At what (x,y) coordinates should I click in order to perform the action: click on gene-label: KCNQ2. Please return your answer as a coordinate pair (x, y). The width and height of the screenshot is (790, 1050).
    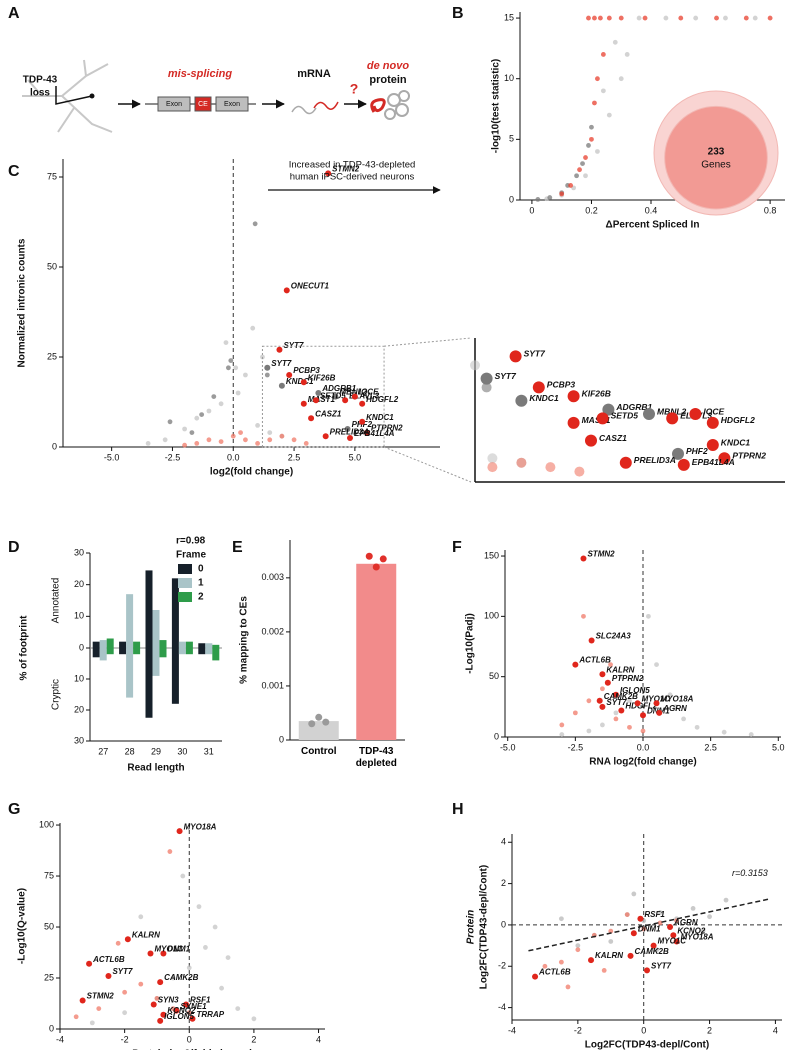
    Looking at the image, I should click on (181, 1010).